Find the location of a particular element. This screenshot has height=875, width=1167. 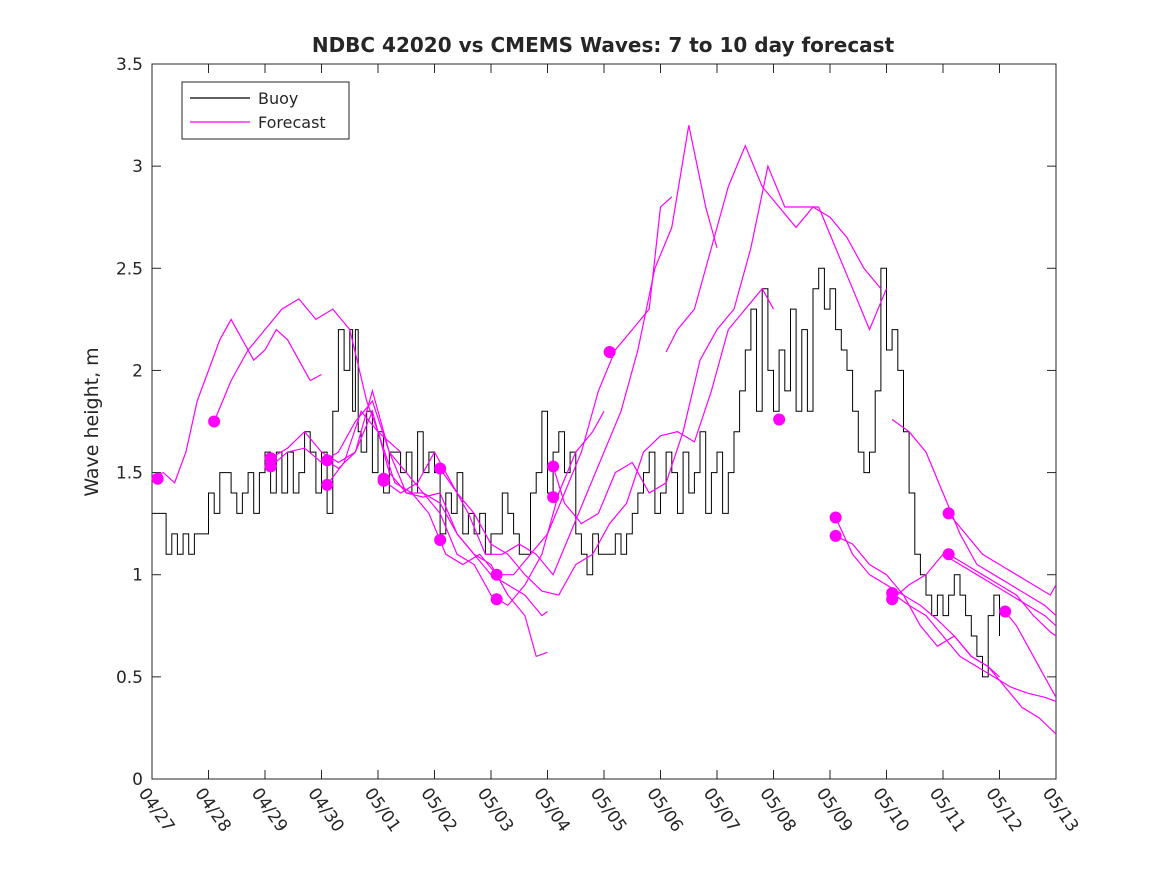

y-tick-label: 1.5 is located at coordinates (129, 474).